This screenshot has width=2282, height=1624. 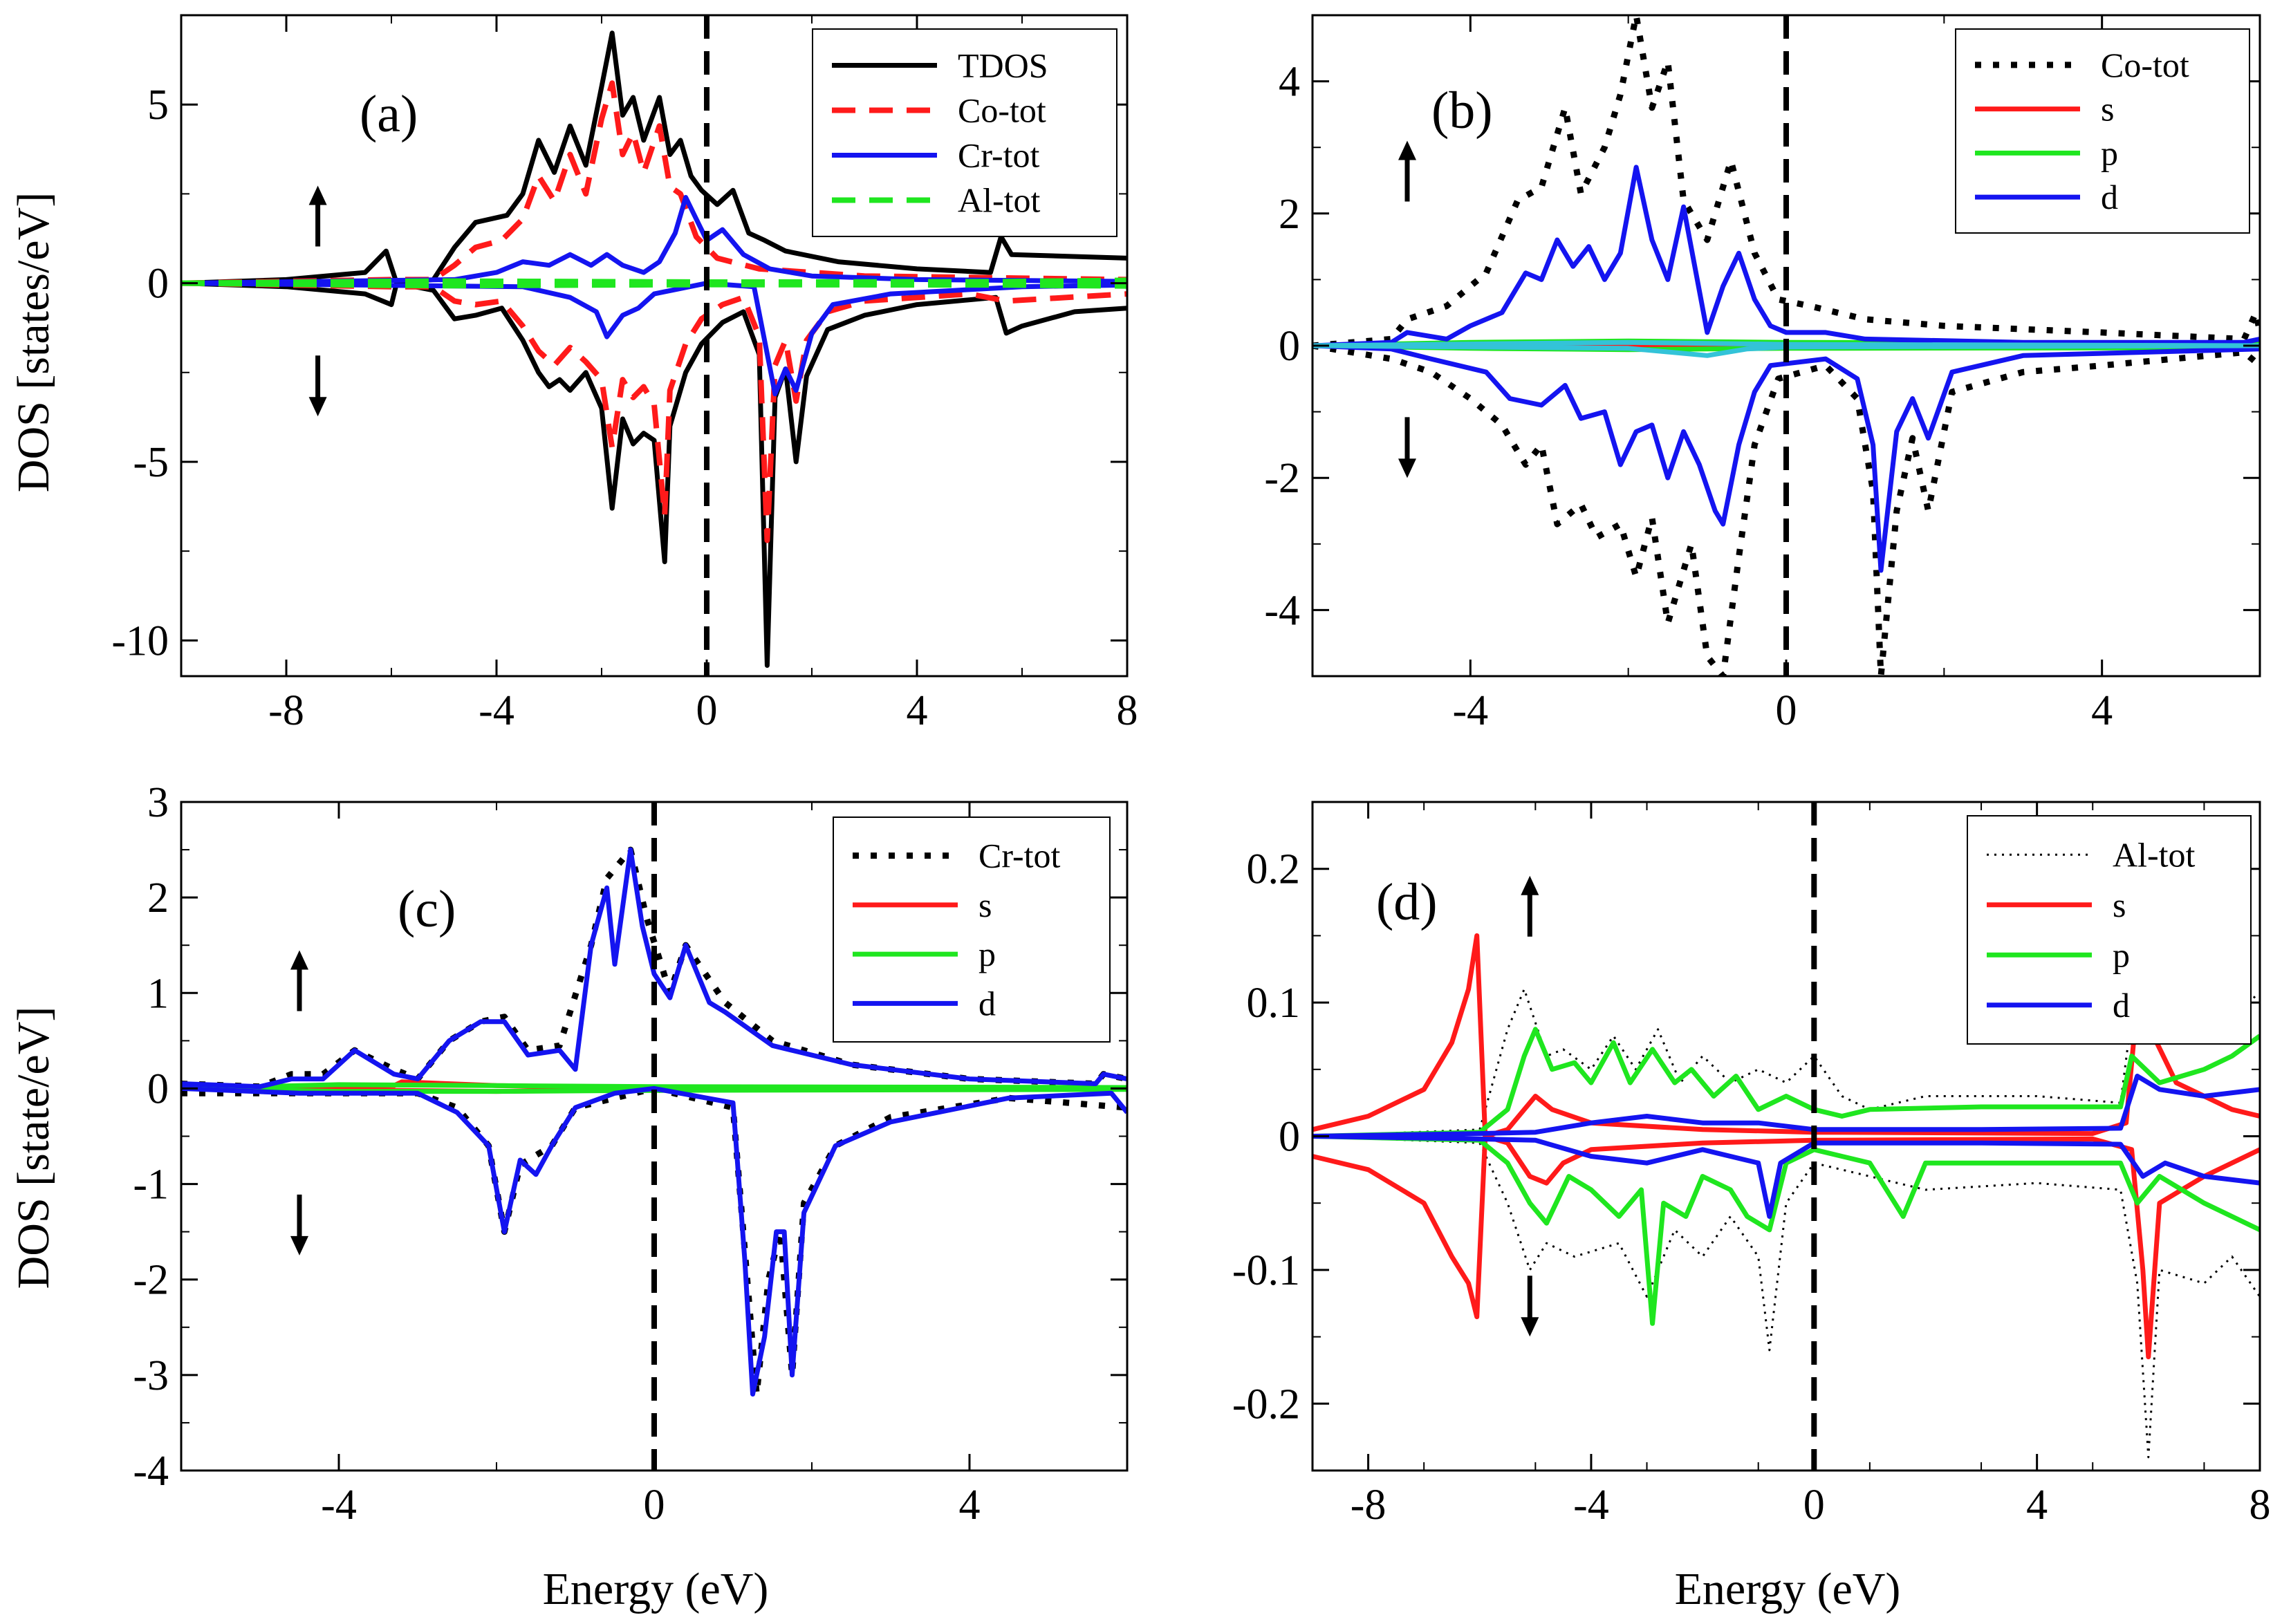 What do you see at coordinates (158, 105) in the screenshot?
I see `y-tick-label: 5` at bounding box center [158, 105].